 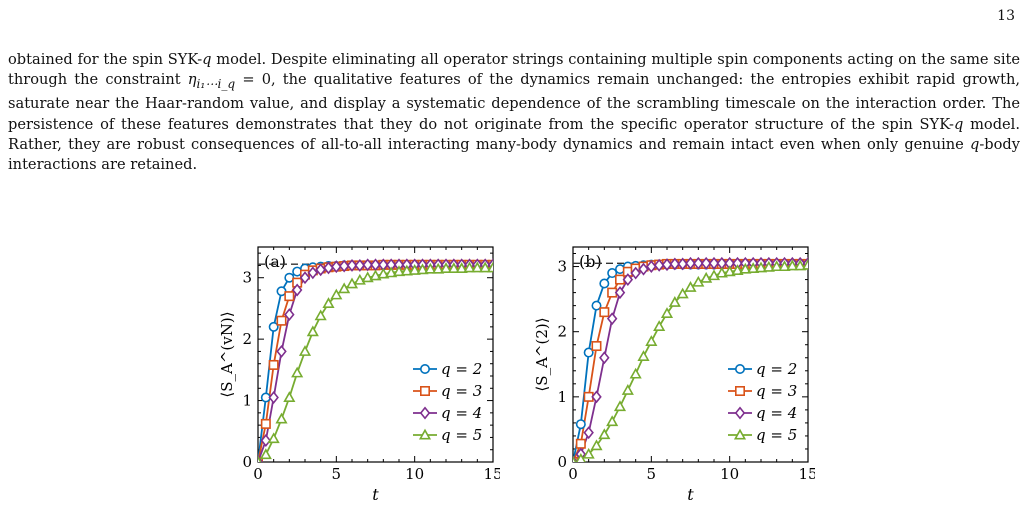 I want to click on panel-label: (b), so click(x=590, y=261).